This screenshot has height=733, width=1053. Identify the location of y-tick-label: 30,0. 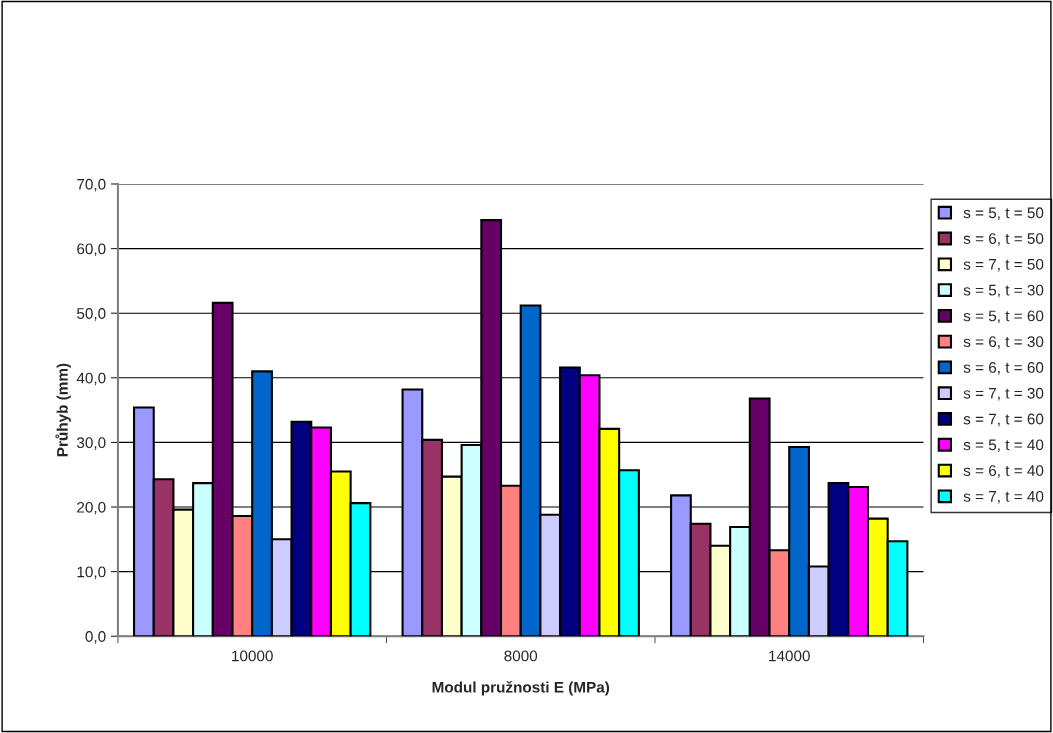
(91, 443).